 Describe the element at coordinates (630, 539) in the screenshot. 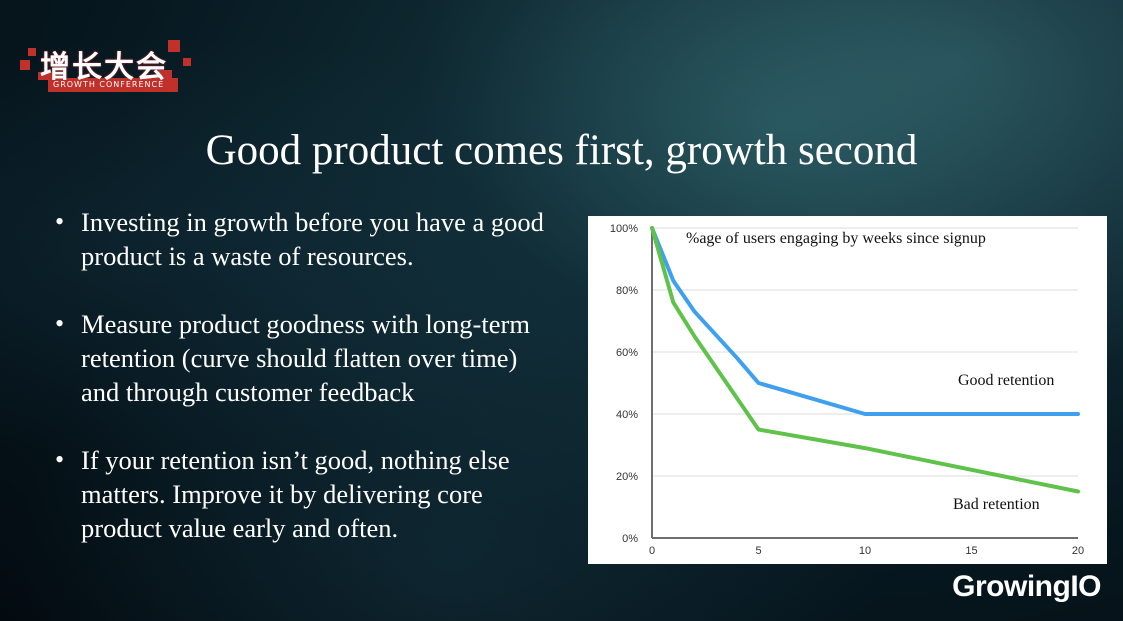

I see `y-tick-label: 0%` at that location.